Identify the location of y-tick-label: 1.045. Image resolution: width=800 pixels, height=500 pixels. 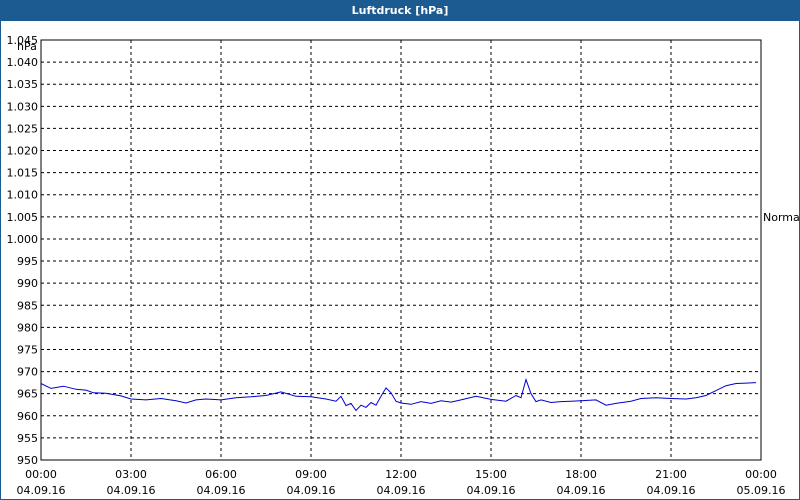
(23, 40).